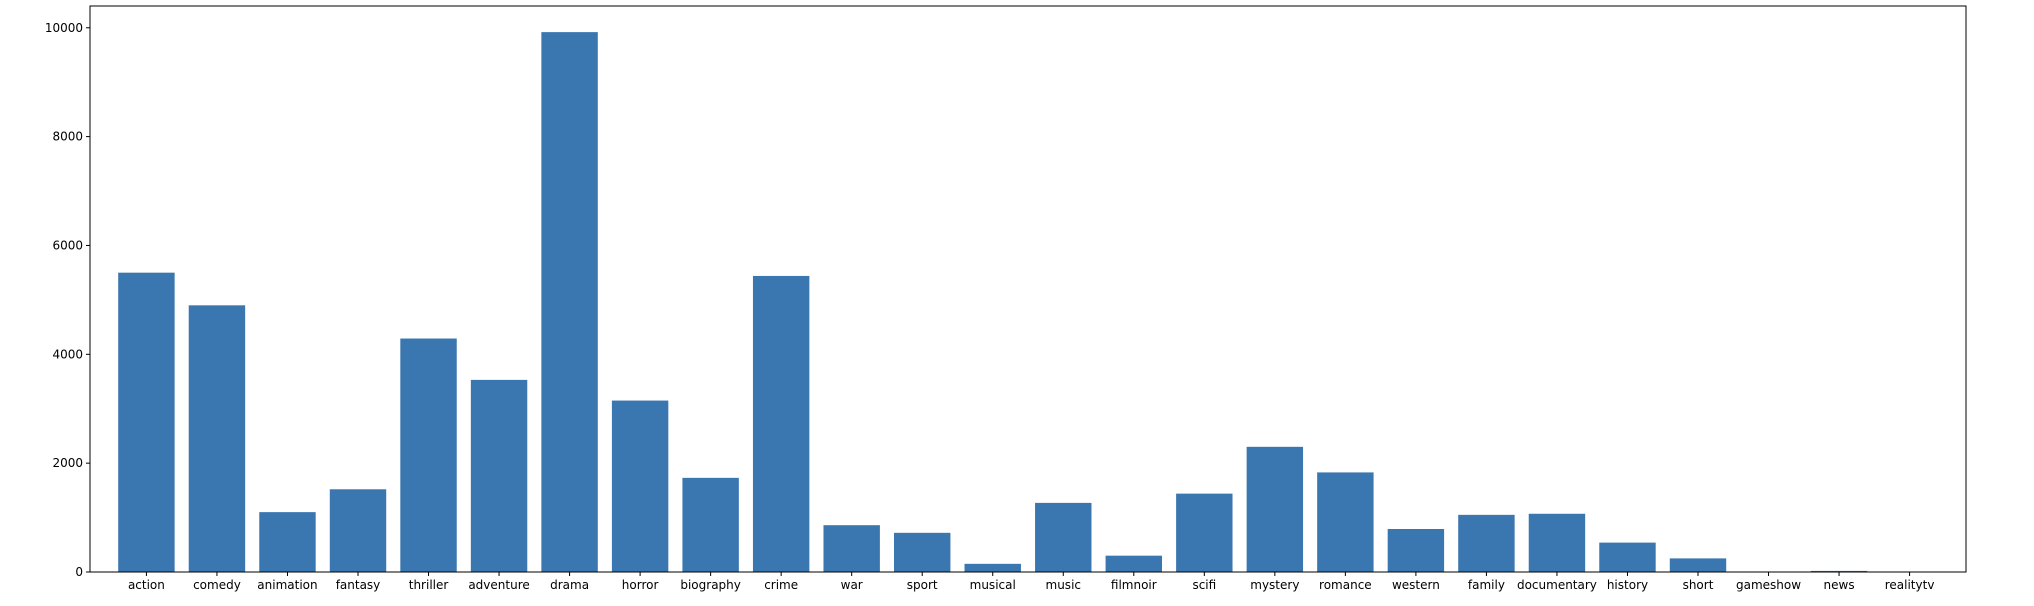 This screenshot has width=2034, height=606. What do you see at coordinates (1133, 563) in the screenshot?
I see `bar-filmnoir` at bounding box center [1133, 563].